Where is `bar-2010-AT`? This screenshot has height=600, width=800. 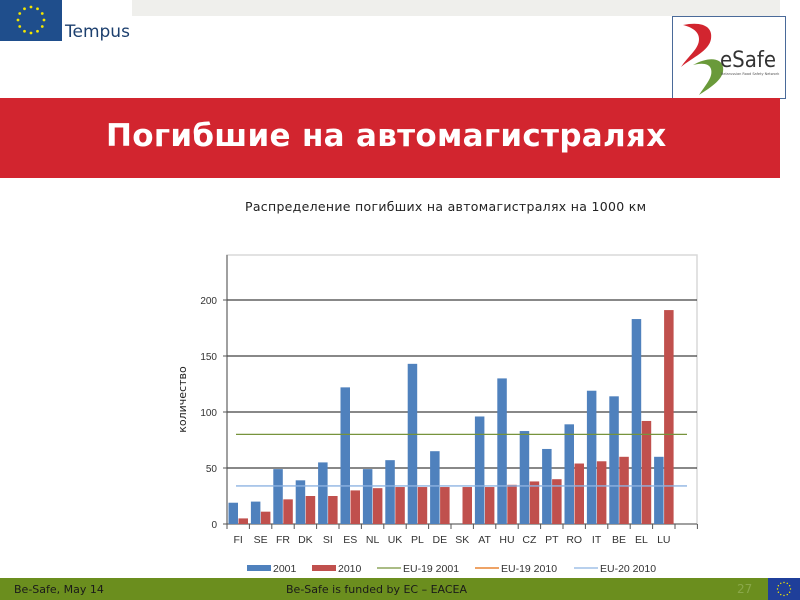 bar-2010-AT is located at coordinates (489, 505).